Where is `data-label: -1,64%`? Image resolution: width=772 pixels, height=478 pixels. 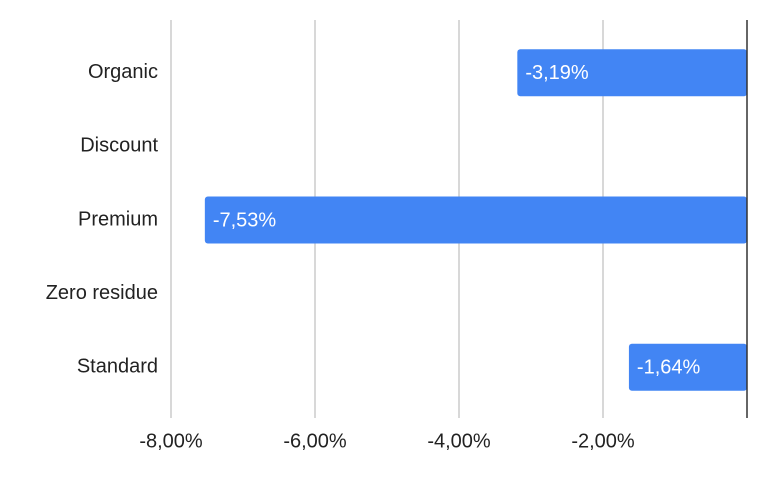 data-label: -1,64% is located at coordinates (669, 367).